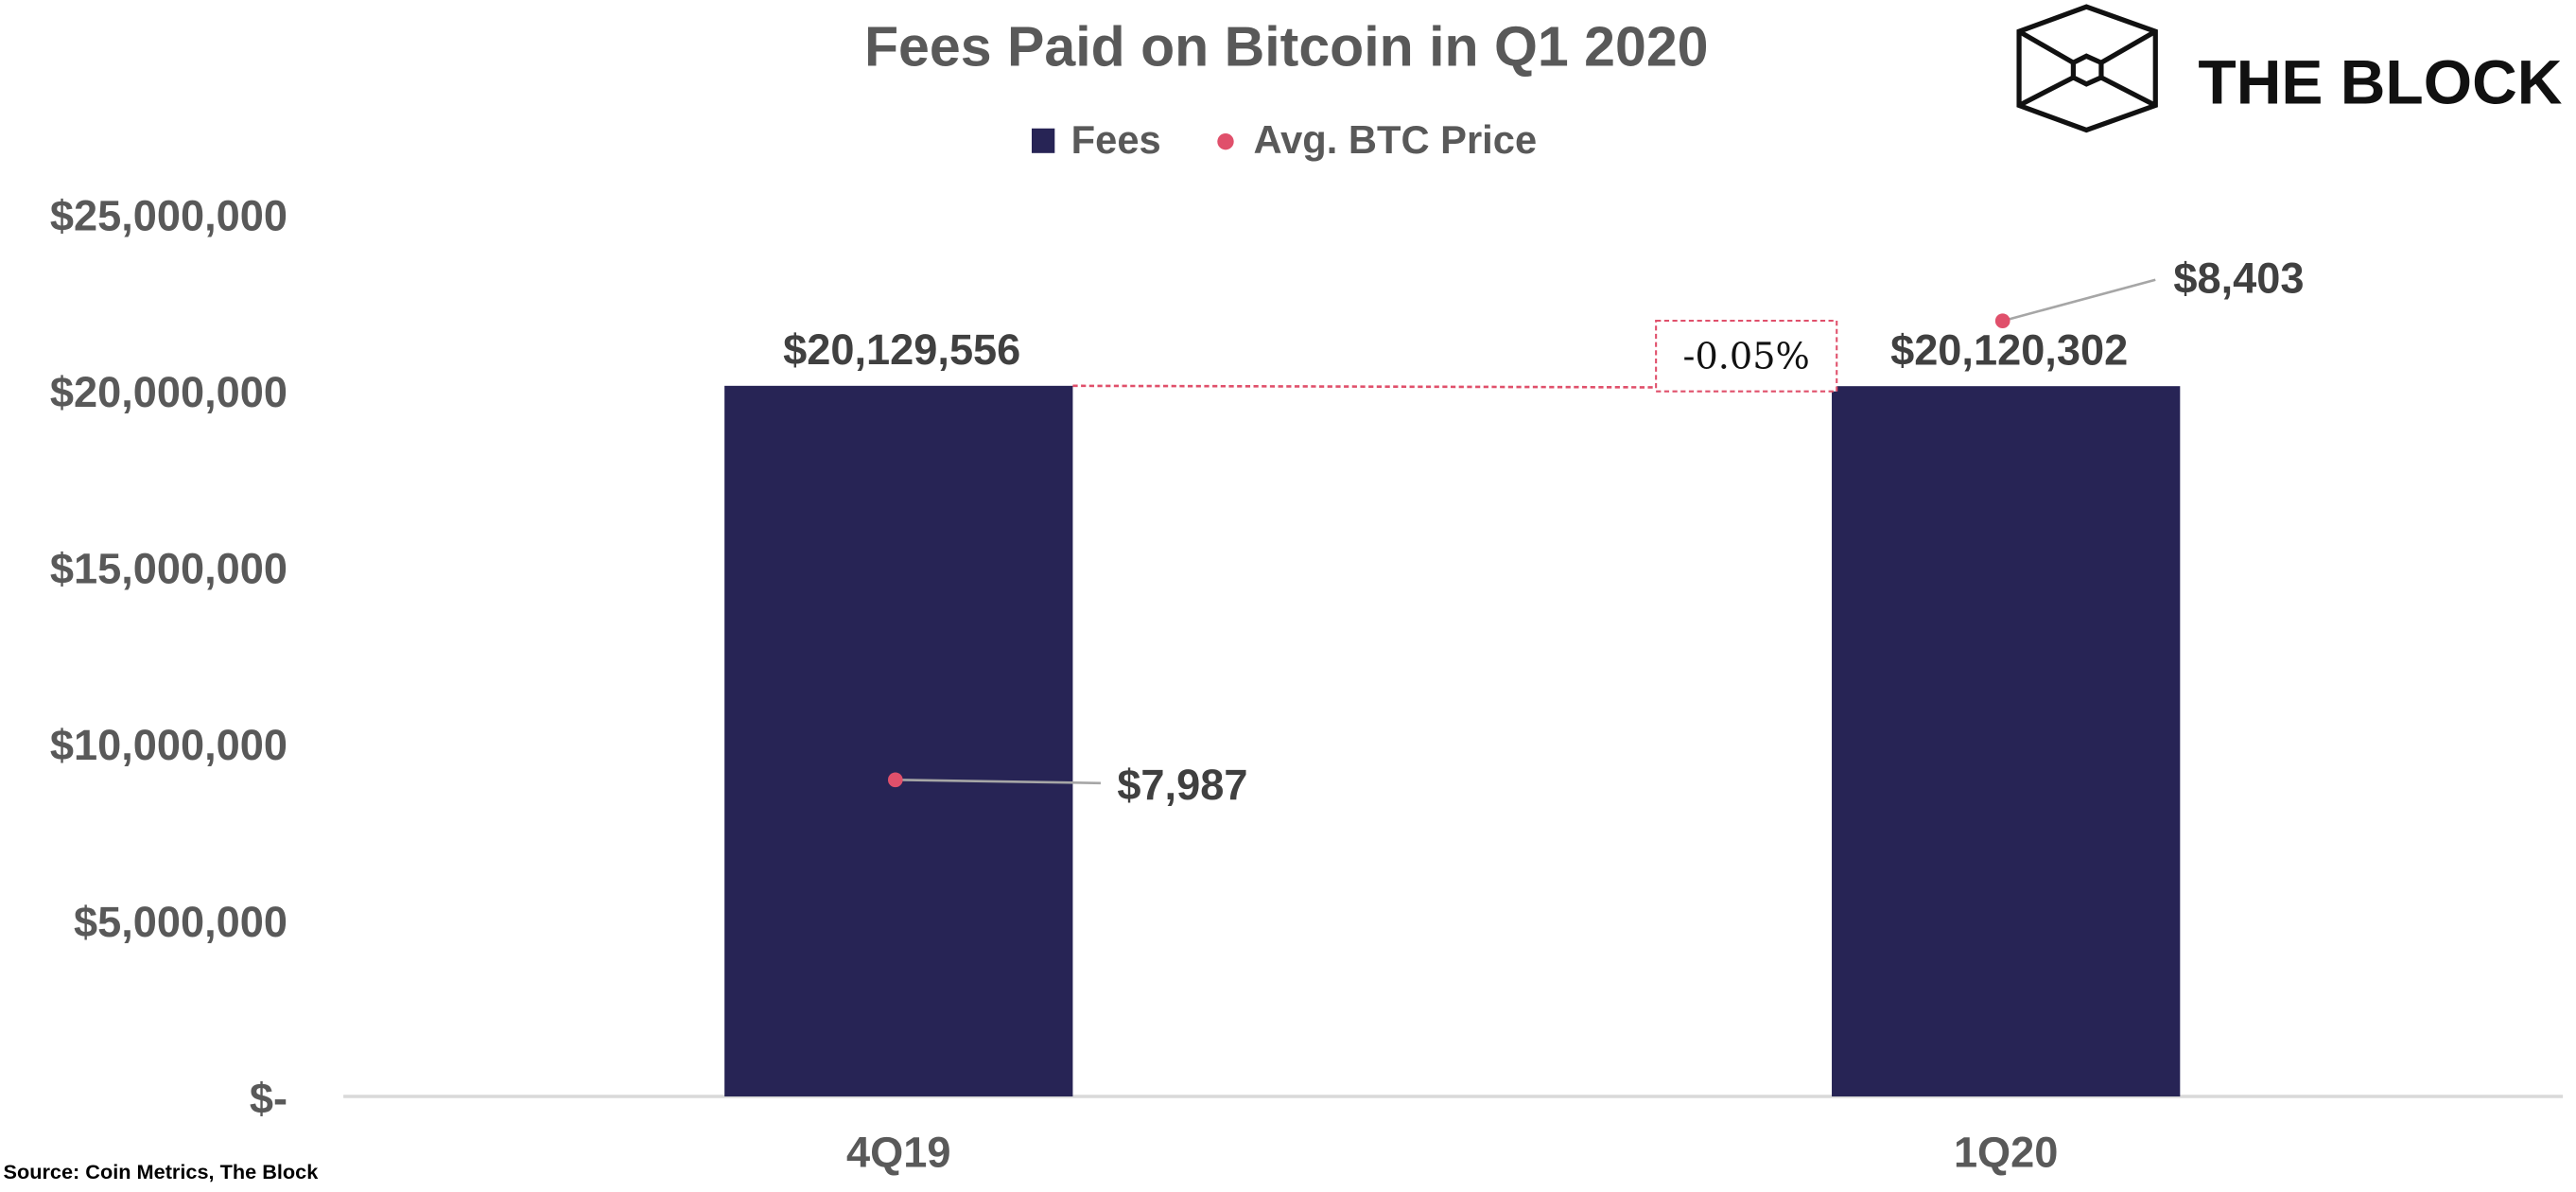 Image resolution: width=2576 pixels, height=1192 pixels. What do you see at coordinates (161, 1171) in the screenshot?
I see `source-note: Source: Coin Metrics, The Block` at bounding box center [161, 1171].